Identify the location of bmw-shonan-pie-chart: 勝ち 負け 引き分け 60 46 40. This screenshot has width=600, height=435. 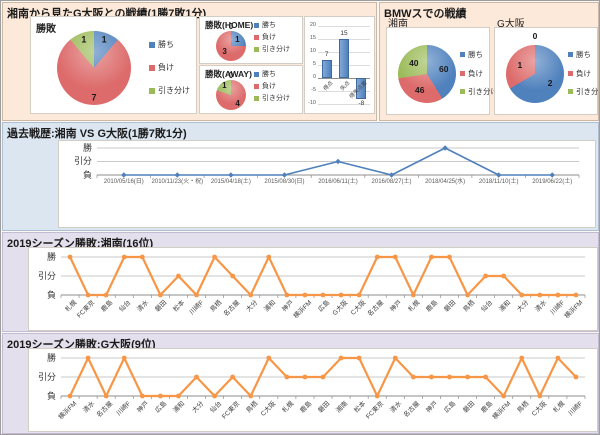
(442, 71).